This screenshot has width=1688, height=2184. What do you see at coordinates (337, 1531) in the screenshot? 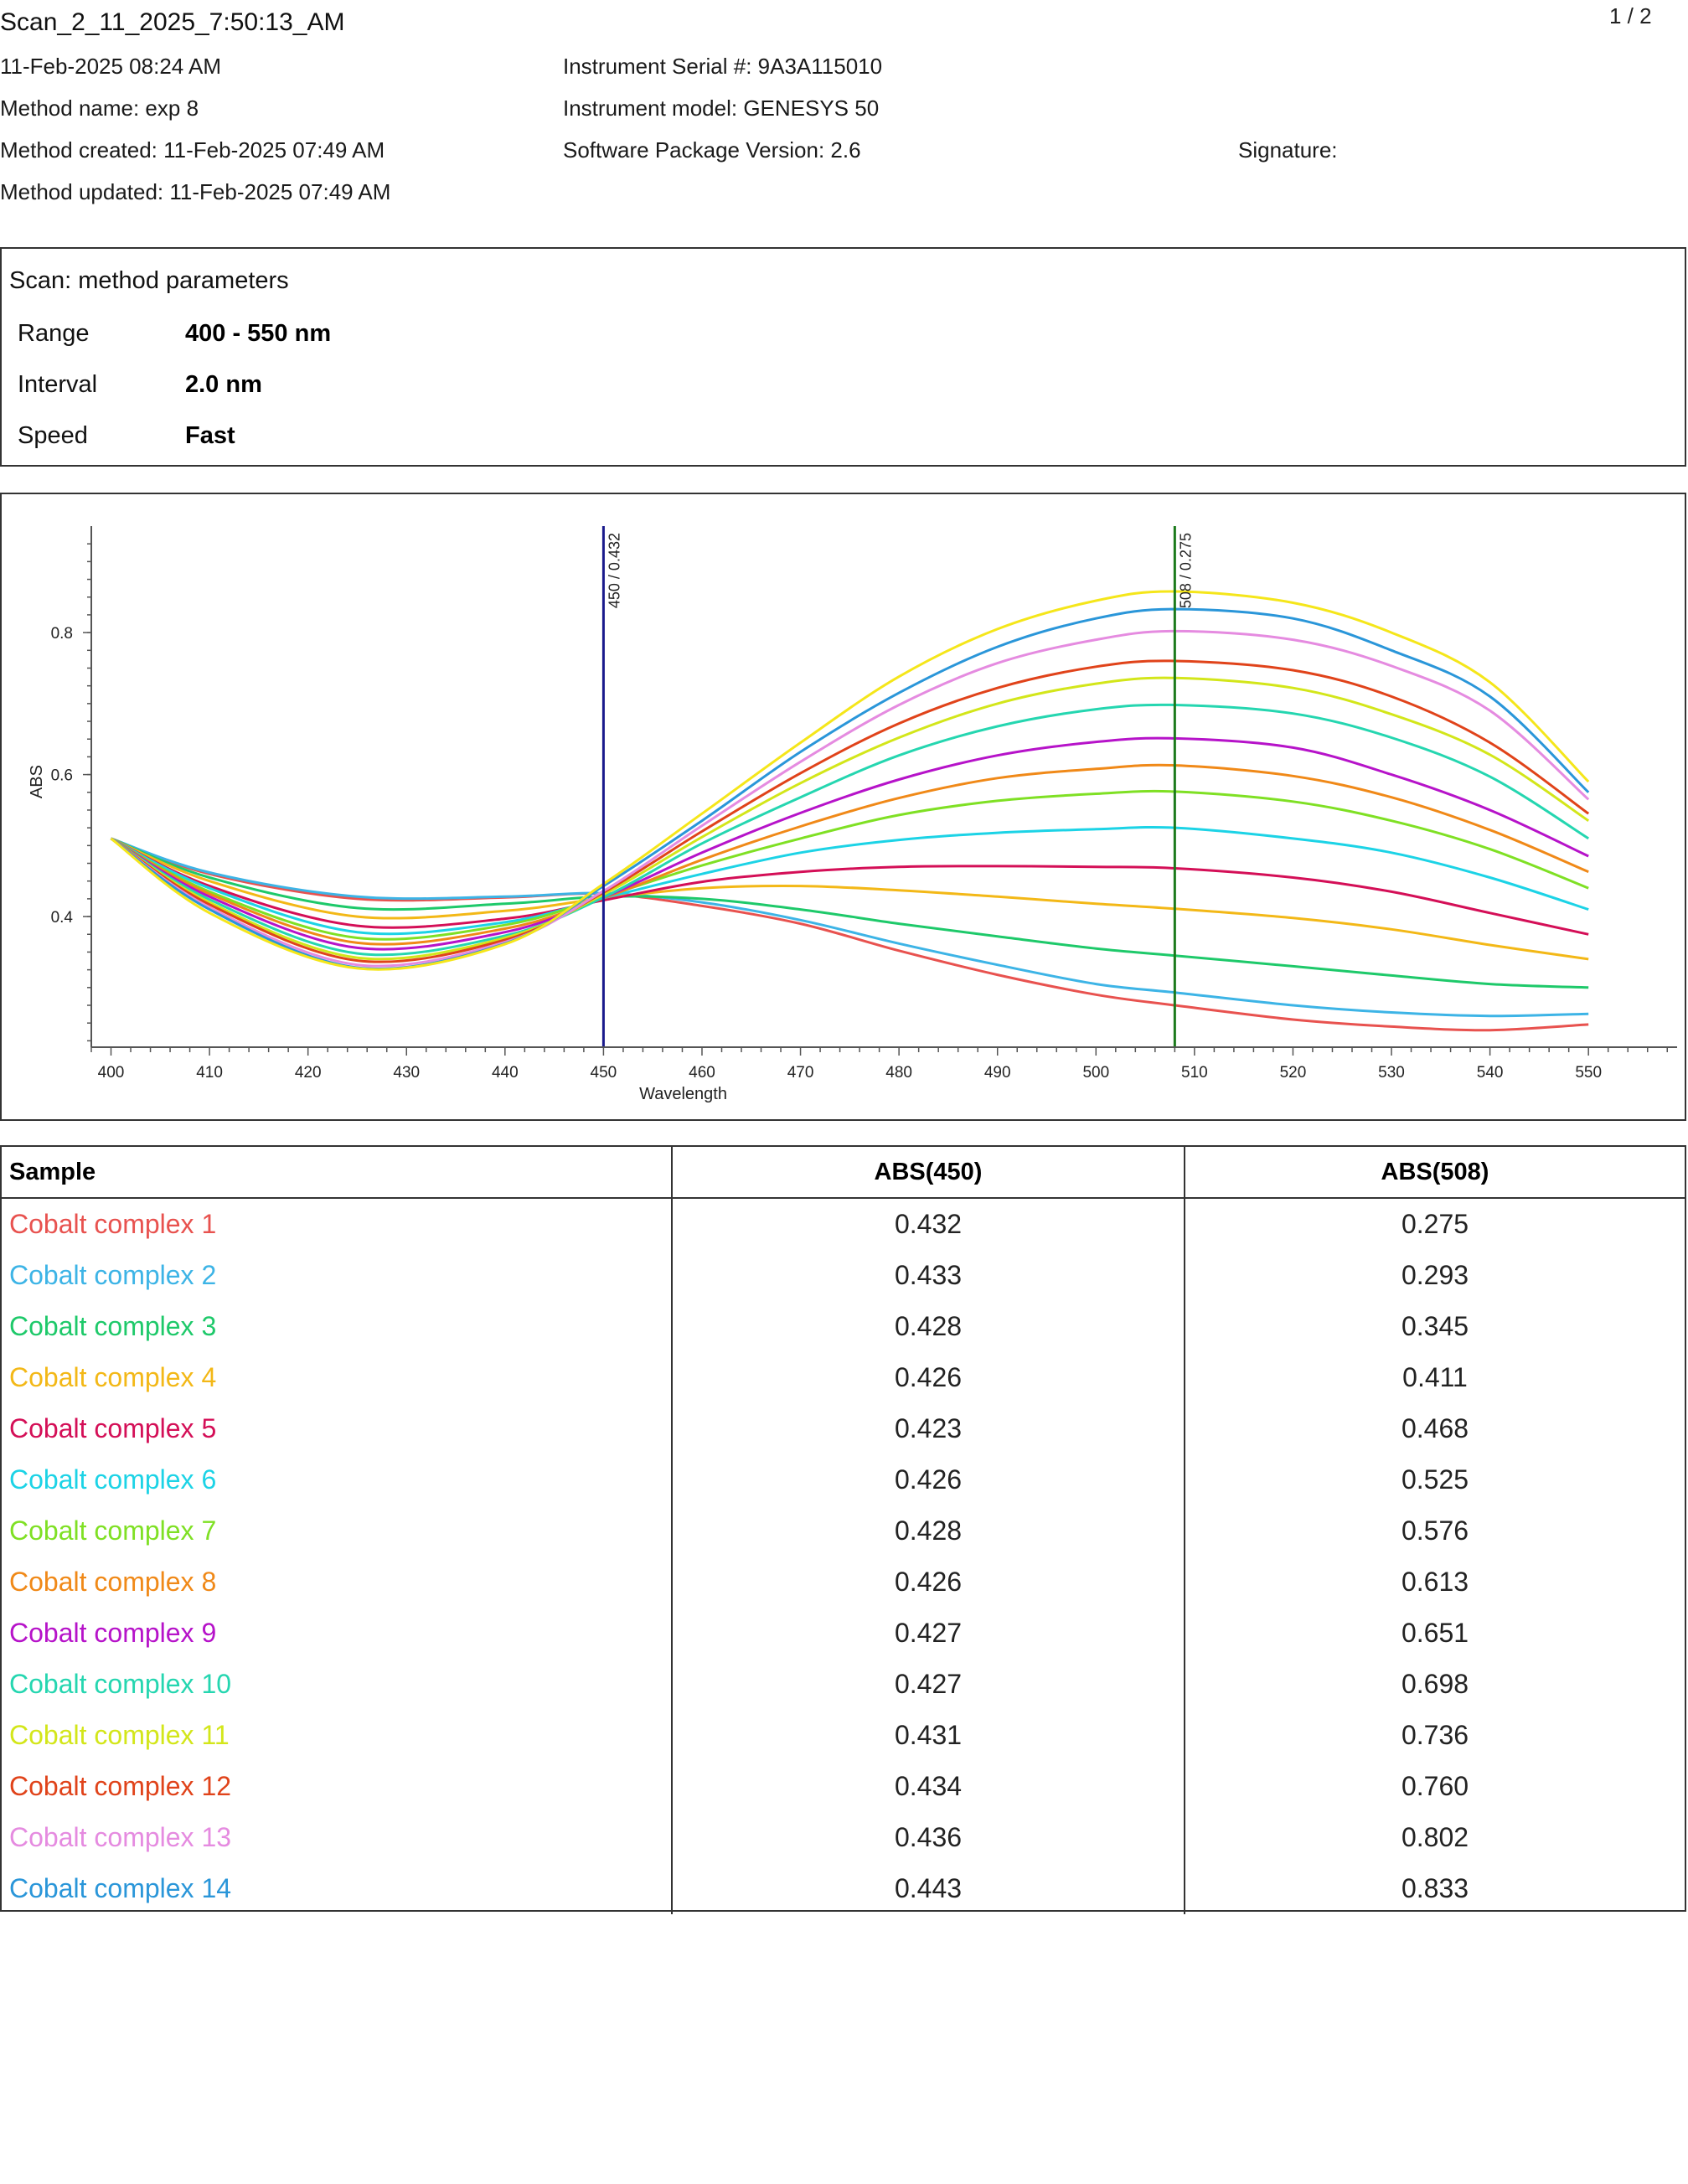
I see `sample-name-cell: Cobalt complex 7` at bounding box center [337, 1531].